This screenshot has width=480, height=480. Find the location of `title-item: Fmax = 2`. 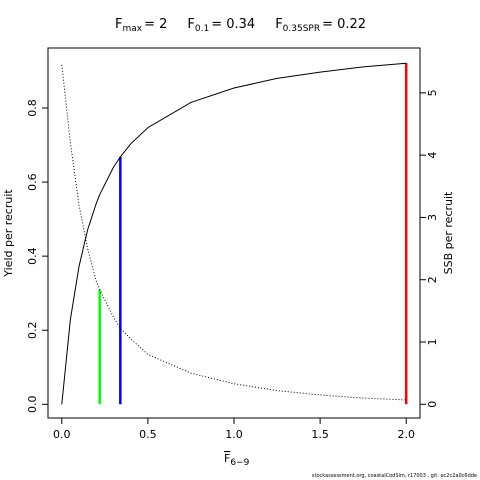

title-item: Fmax = 2 is located at coordinates (141, 25).